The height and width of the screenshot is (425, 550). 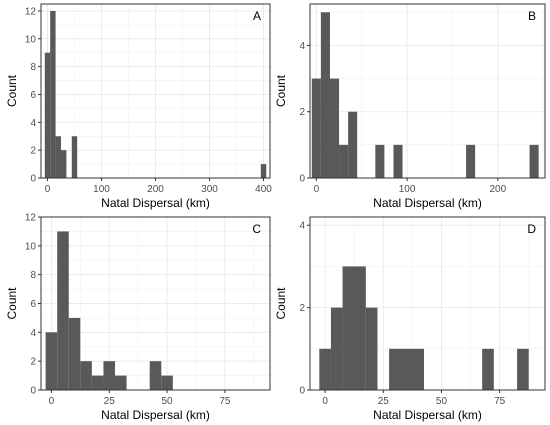 I want to click on panel-label: D, so click(x=531, y=229).